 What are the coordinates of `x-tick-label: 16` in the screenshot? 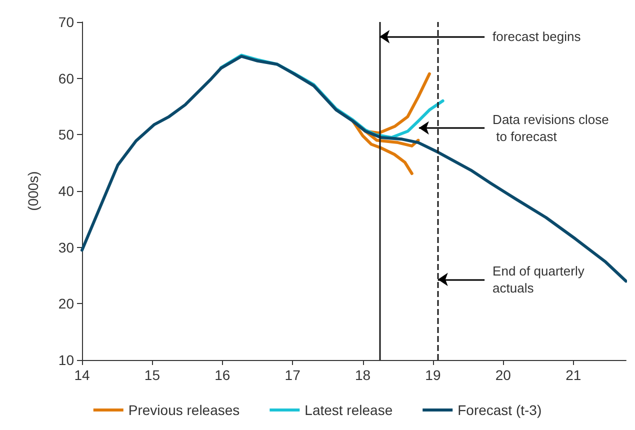 It's located at (222, 375).